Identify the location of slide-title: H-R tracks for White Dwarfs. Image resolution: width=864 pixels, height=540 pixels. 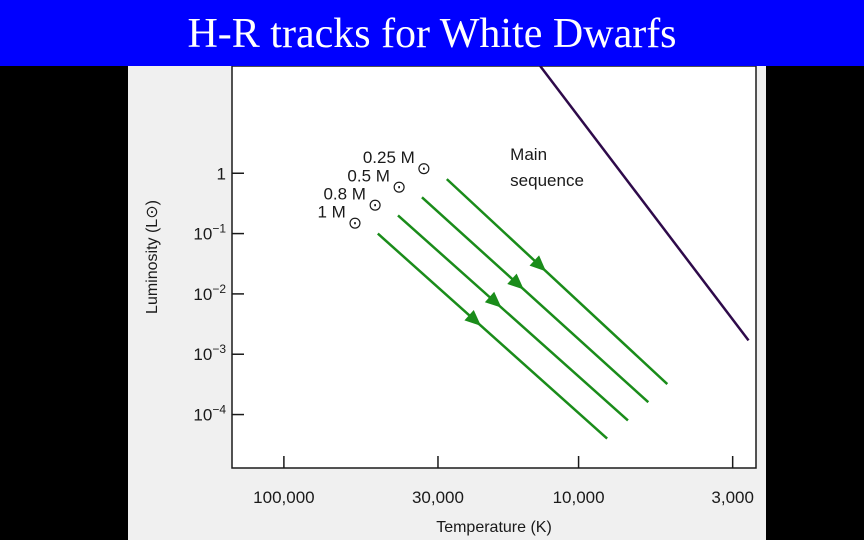
(432, 34).